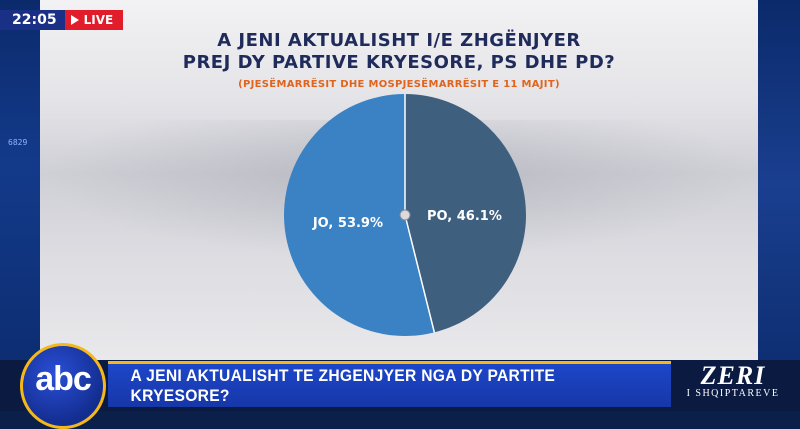 The width and height of the screenshot is (800, 429). I want to click on live-indicator: LIVE, so click(94, 20).